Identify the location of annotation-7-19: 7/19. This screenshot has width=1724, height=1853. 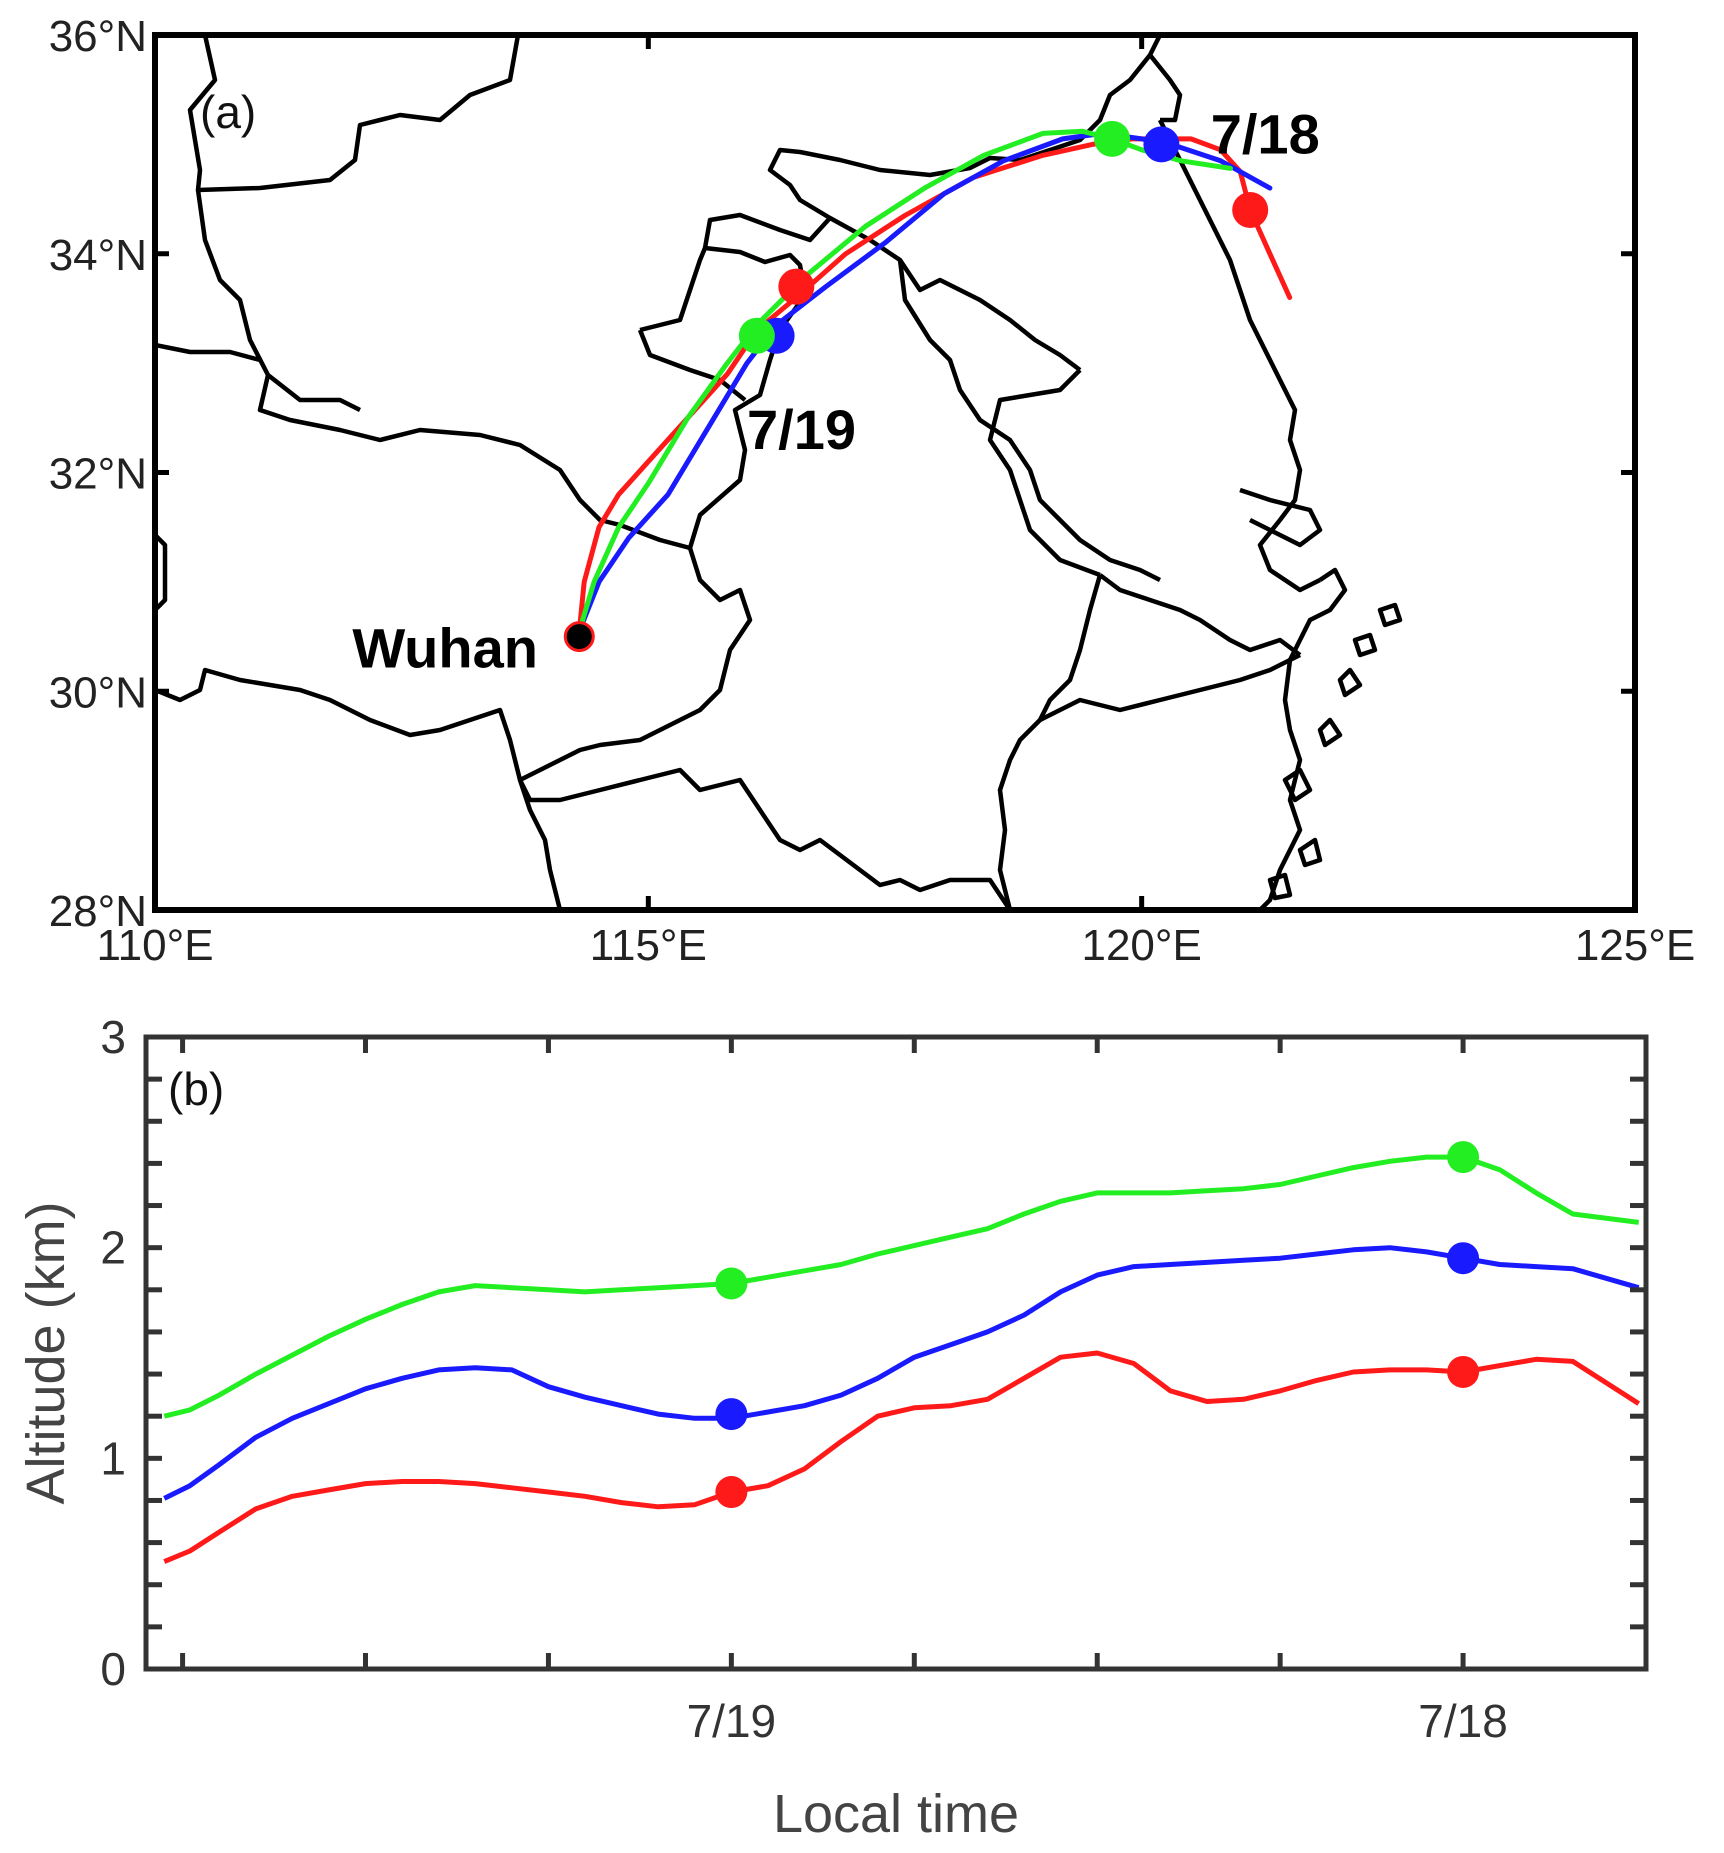
(801, 429).